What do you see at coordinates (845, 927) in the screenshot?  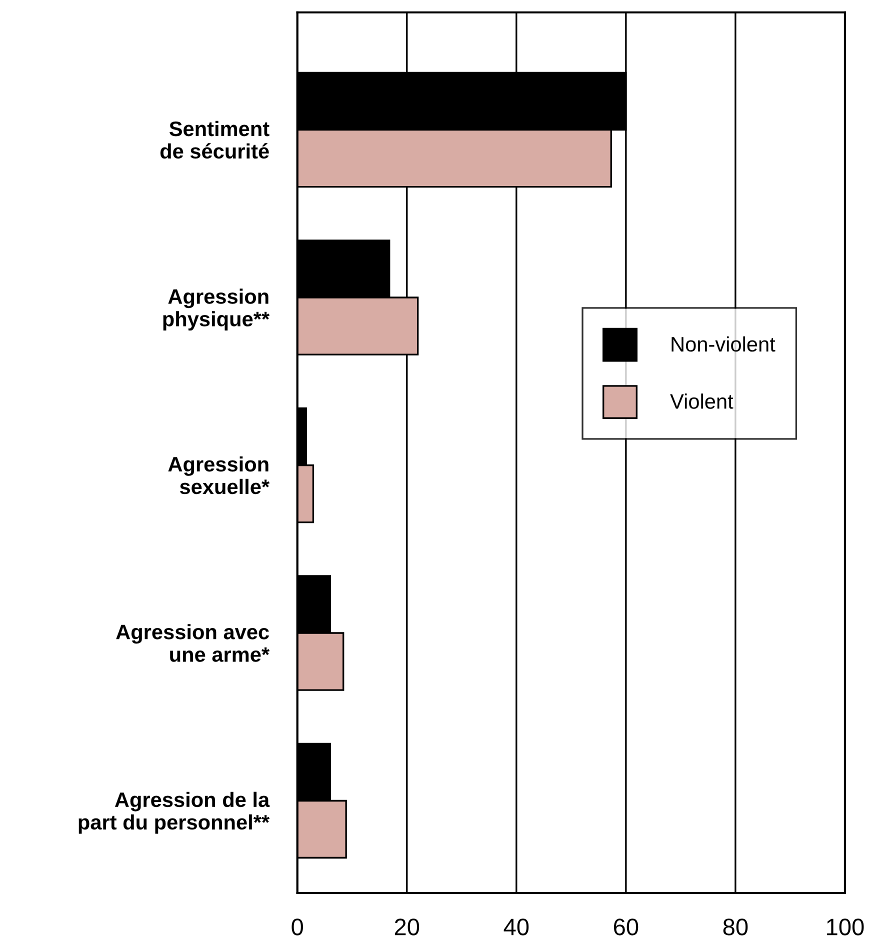 I see `x-tick-label: 100` at bounding box center [845, 927].